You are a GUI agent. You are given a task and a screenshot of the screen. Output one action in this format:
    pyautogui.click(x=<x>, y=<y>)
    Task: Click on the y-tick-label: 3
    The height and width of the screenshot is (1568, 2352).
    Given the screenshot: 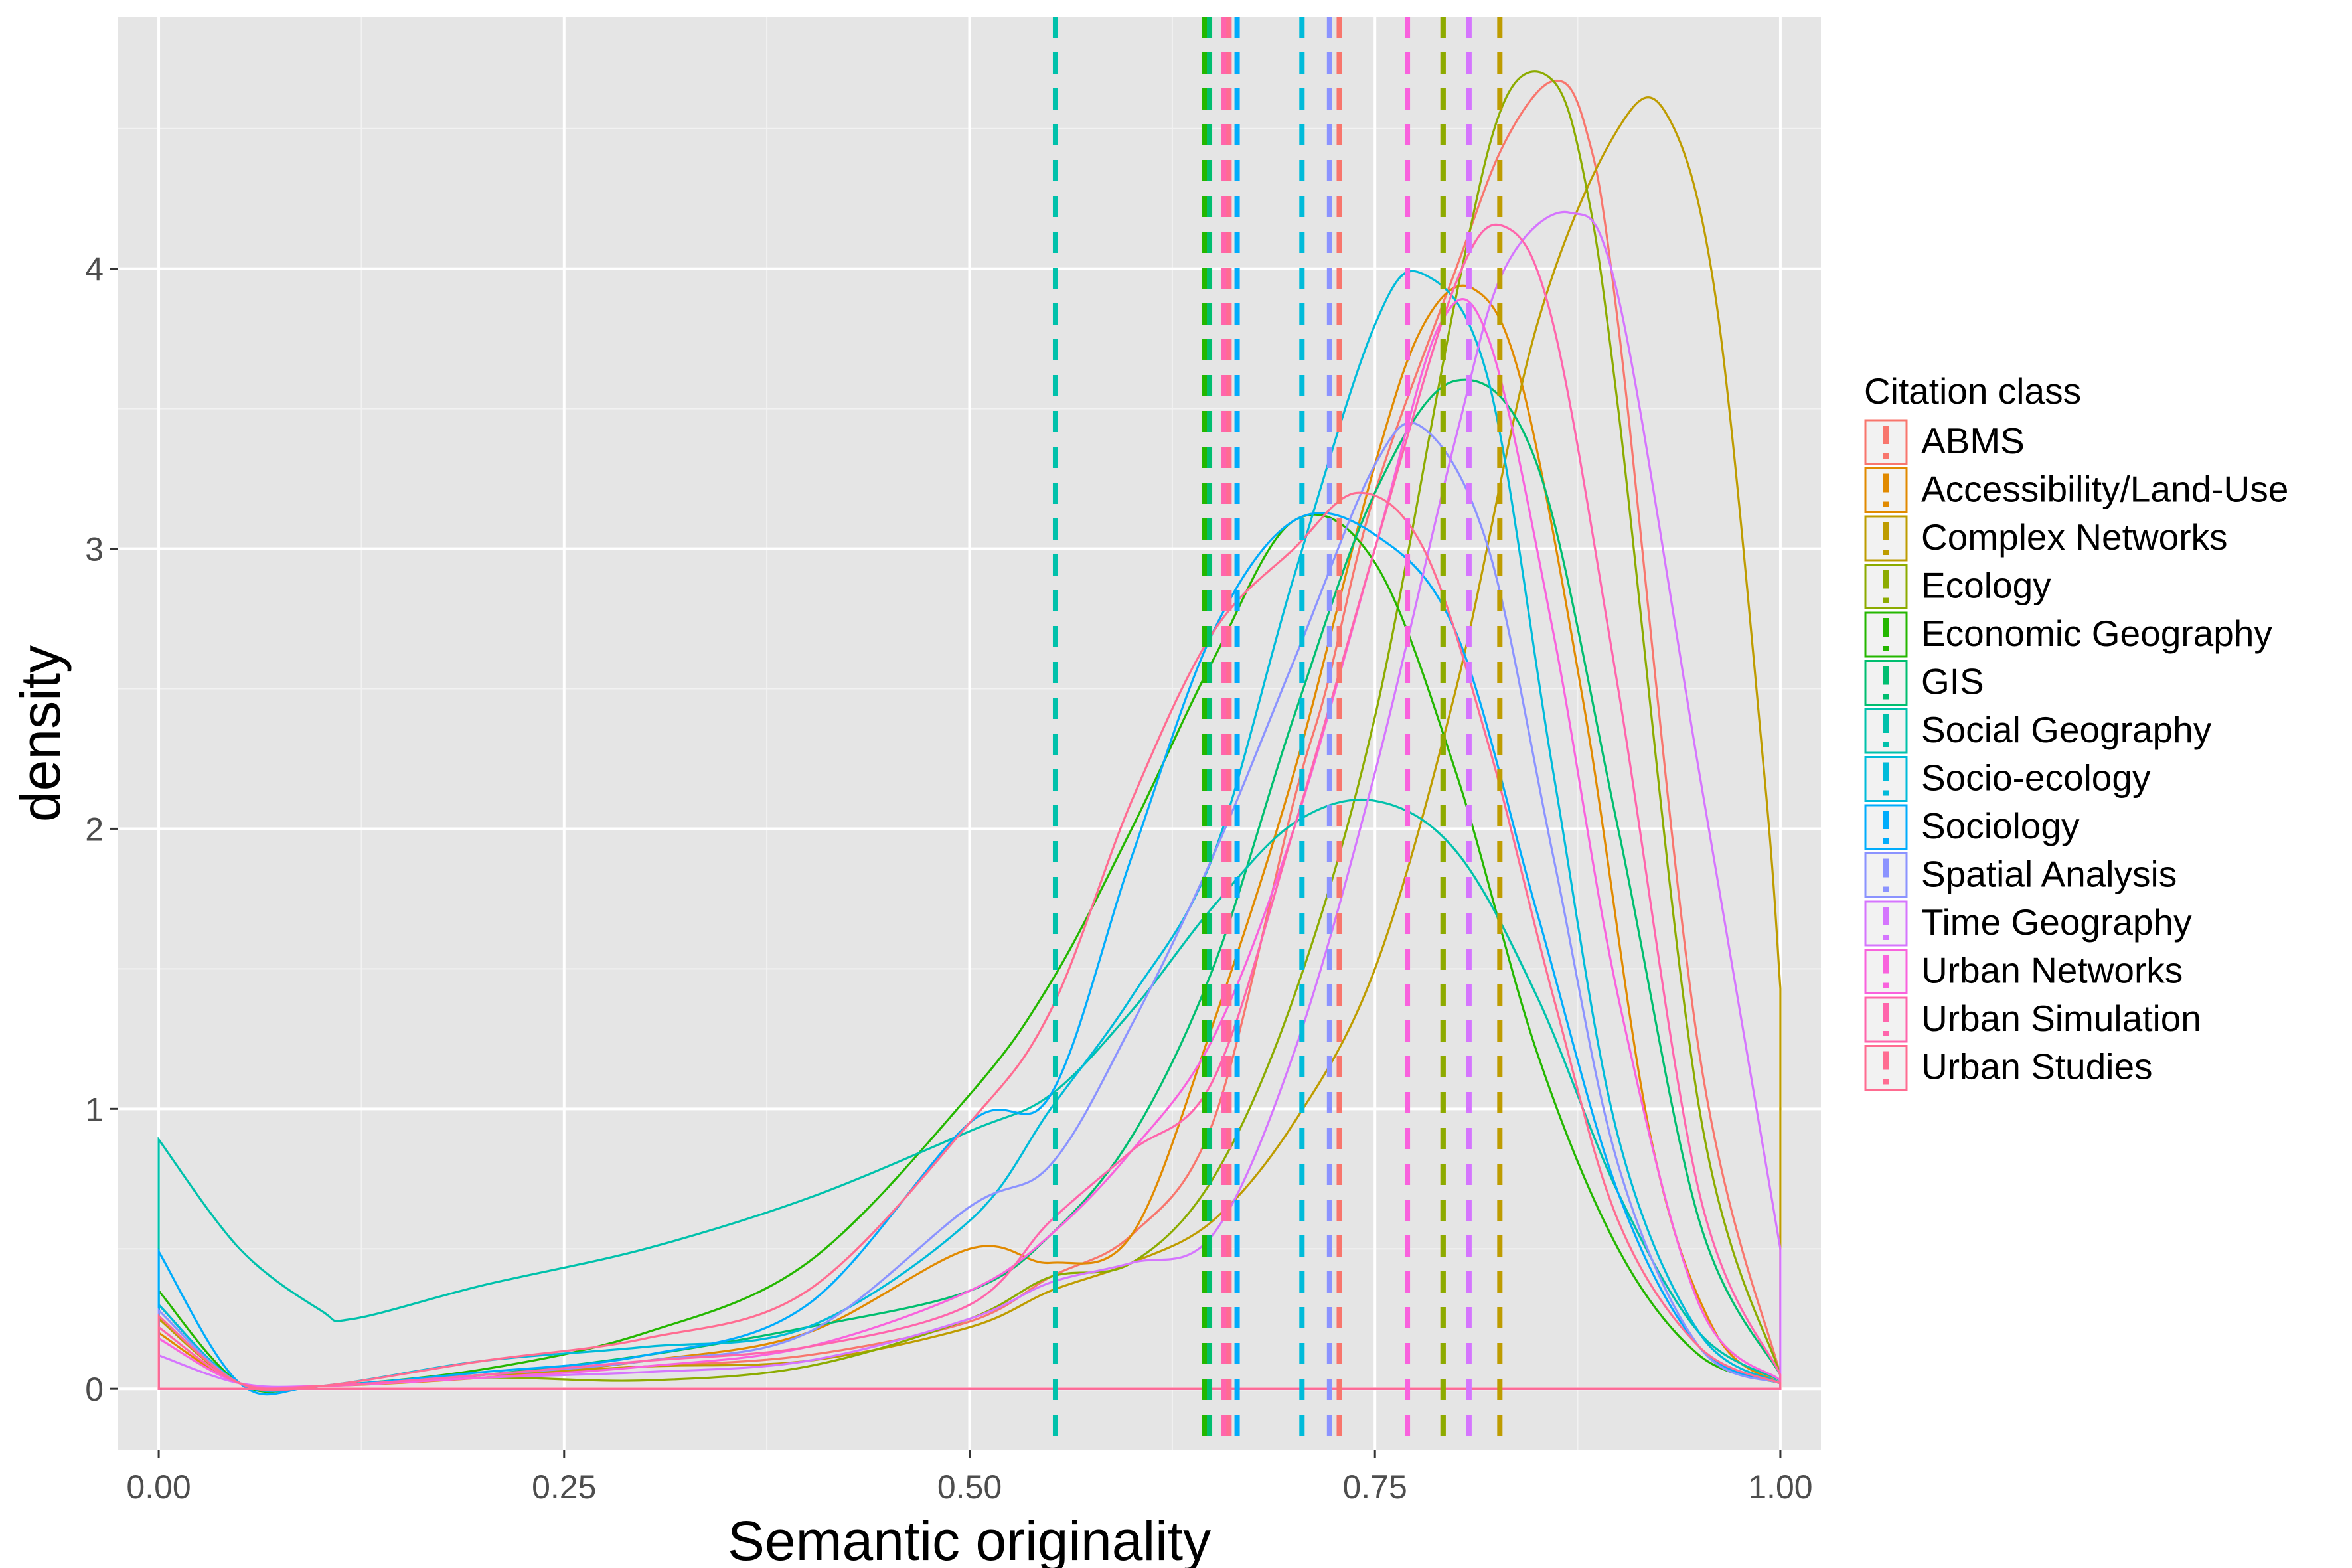 What is the action you would take?
    pyautogui.click(x=95, y=549)
    